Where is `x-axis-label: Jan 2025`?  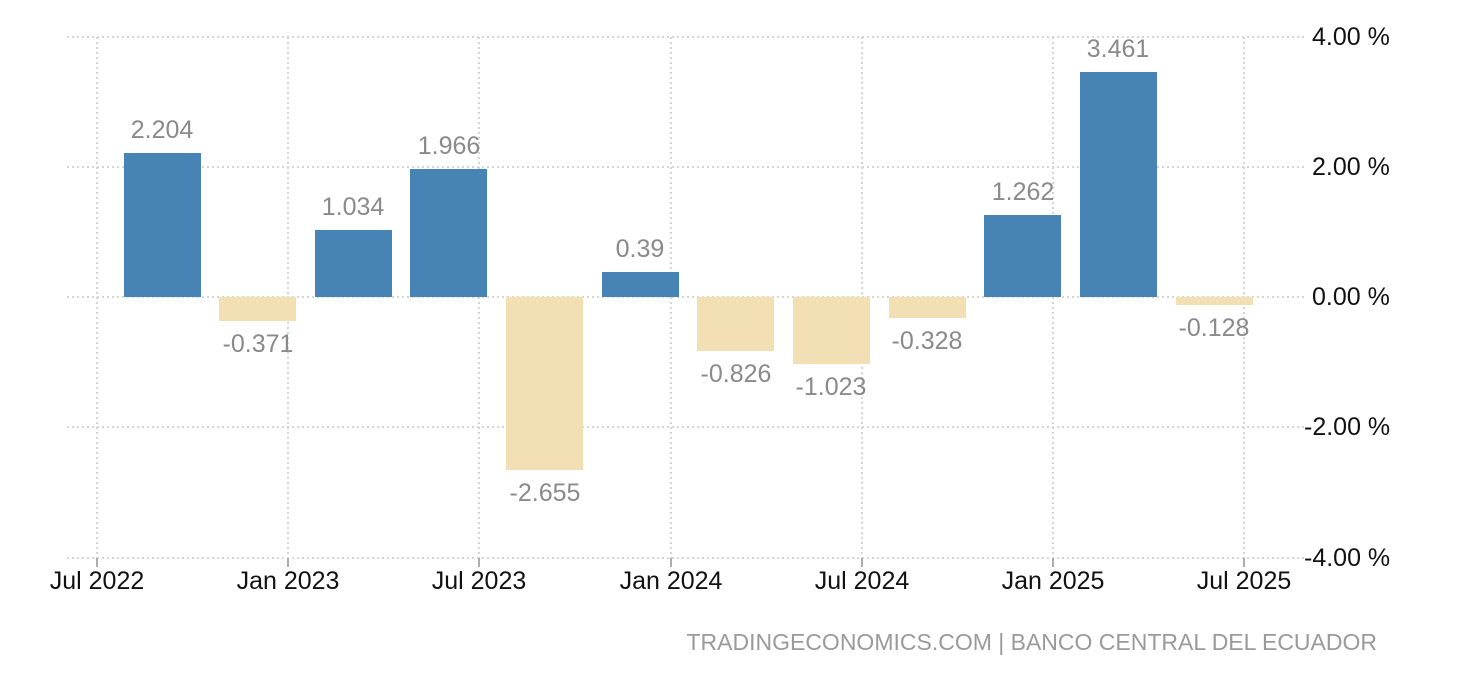
x-axis-label: Jan 2025 is located at coordinates (1053, 581).